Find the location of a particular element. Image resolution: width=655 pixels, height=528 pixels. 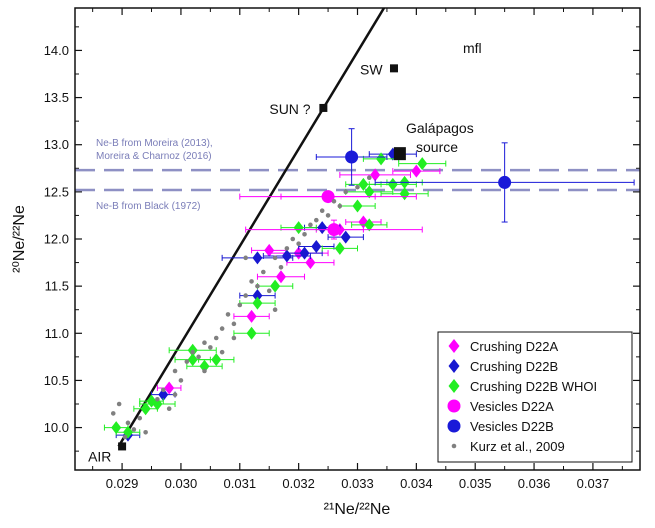

legend-label: Crushing D22B is located at coordinates (514, 366).